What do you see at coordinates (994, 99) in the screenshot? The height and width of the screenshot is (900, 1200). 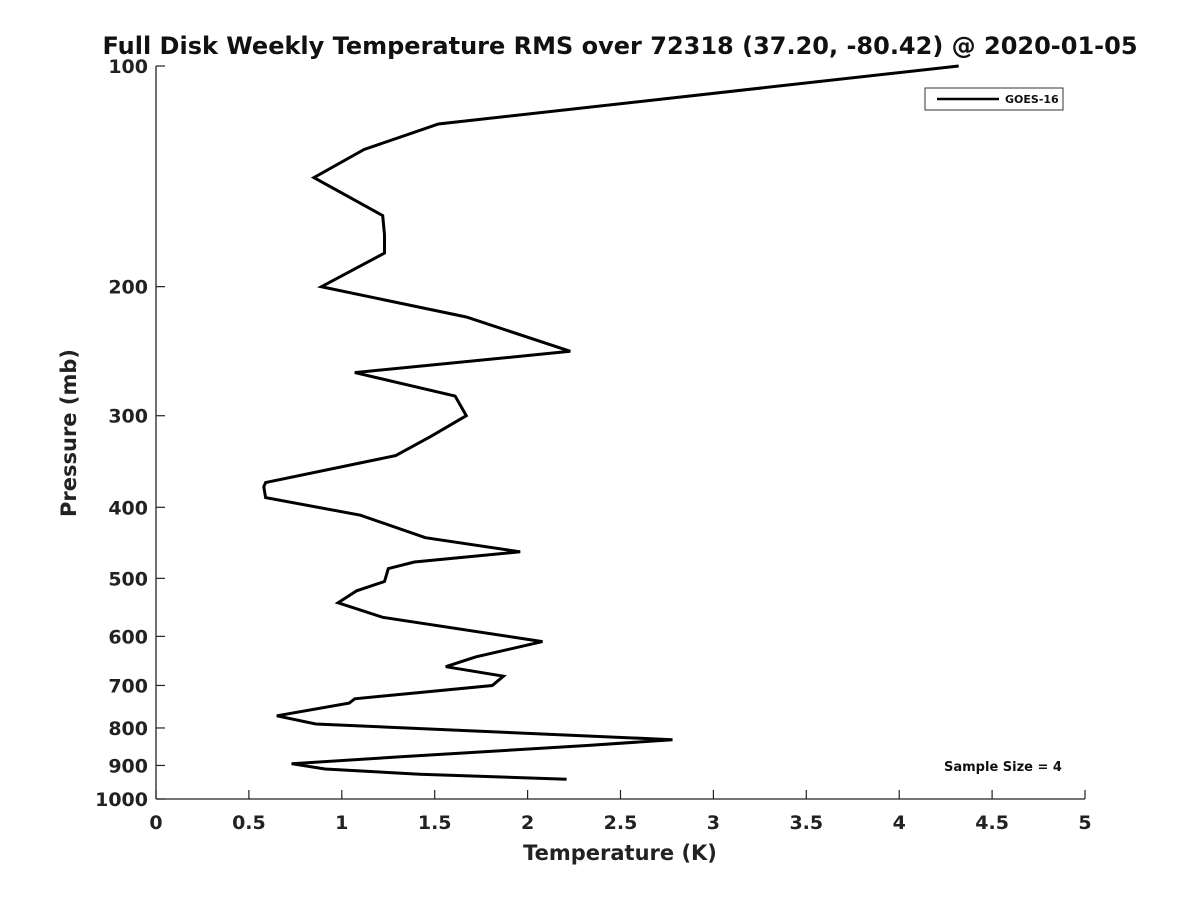 I see `legend: GOES-16` at bounding box center [994, 99].